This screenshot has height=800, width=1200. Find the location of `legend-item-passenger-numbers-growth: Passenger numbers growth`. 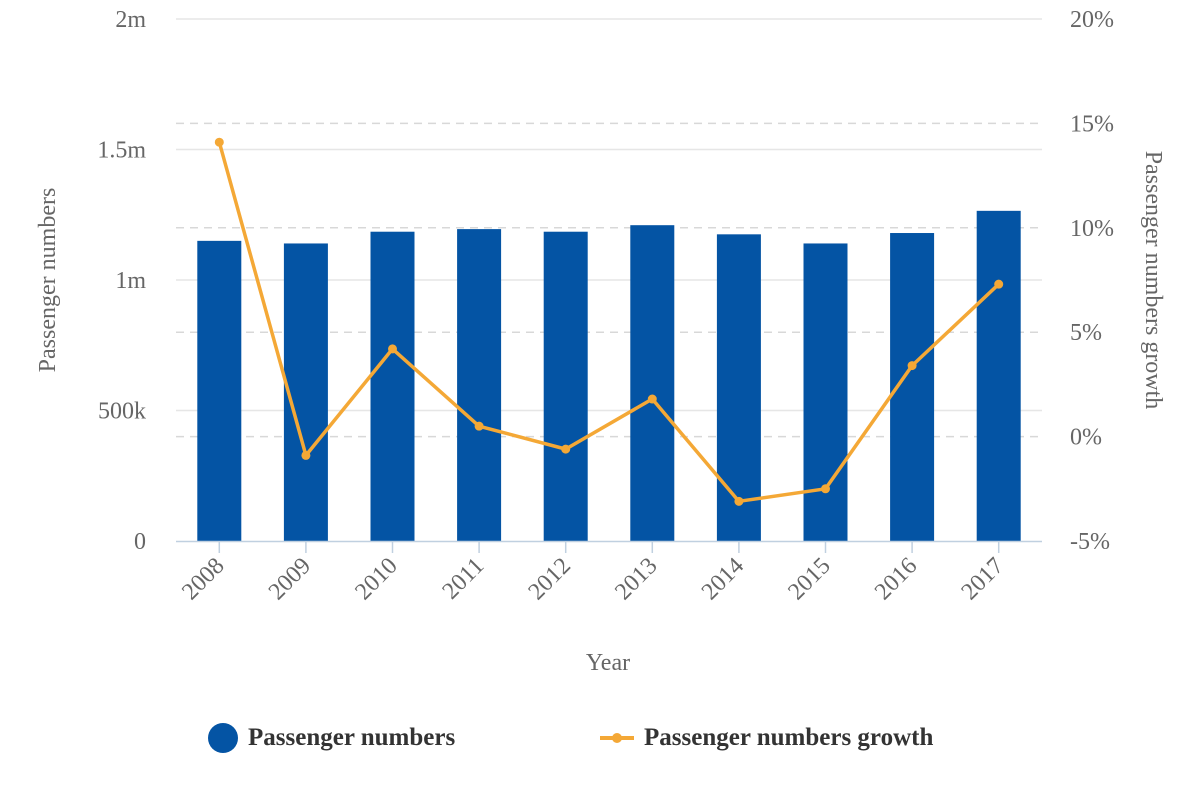

legend-item-passenger-numbers-growth: Passenger numbers growth is located at coordinates (766, 738).